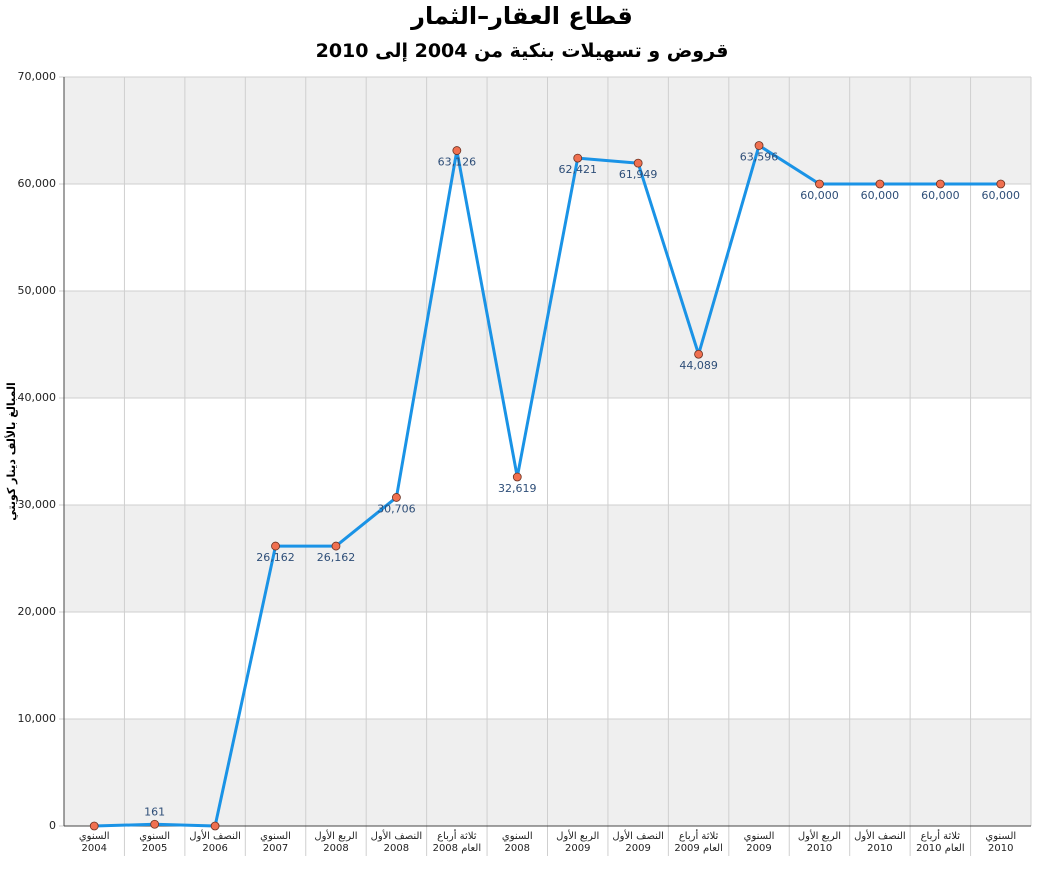 Image resolution: width=1044 pixels, height=870 pixels. I want to click on chart-title: قطاع العقار–الثمار, so click(522, 16).